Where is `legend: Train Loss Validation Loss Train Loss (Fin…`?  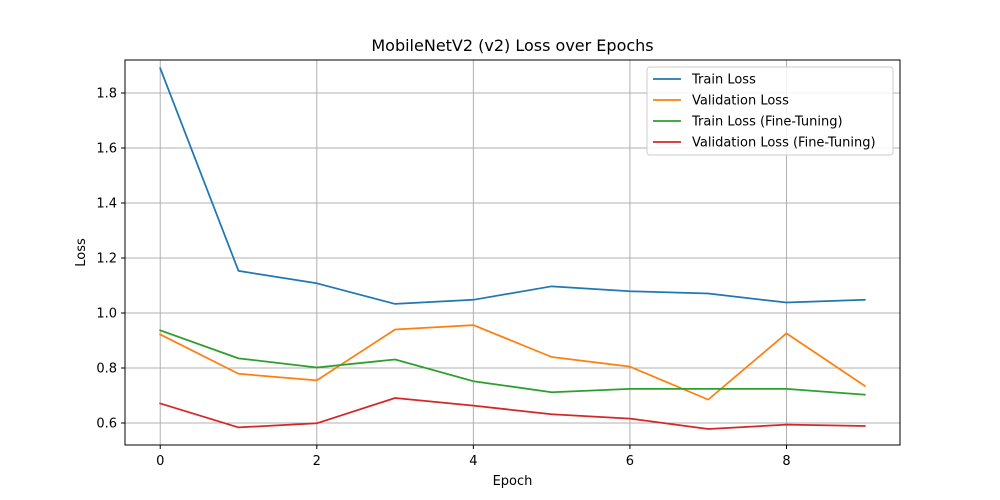 legend: Train Loss Validation Loss Train Loss (Fin… is located at coordinates (770, 111).